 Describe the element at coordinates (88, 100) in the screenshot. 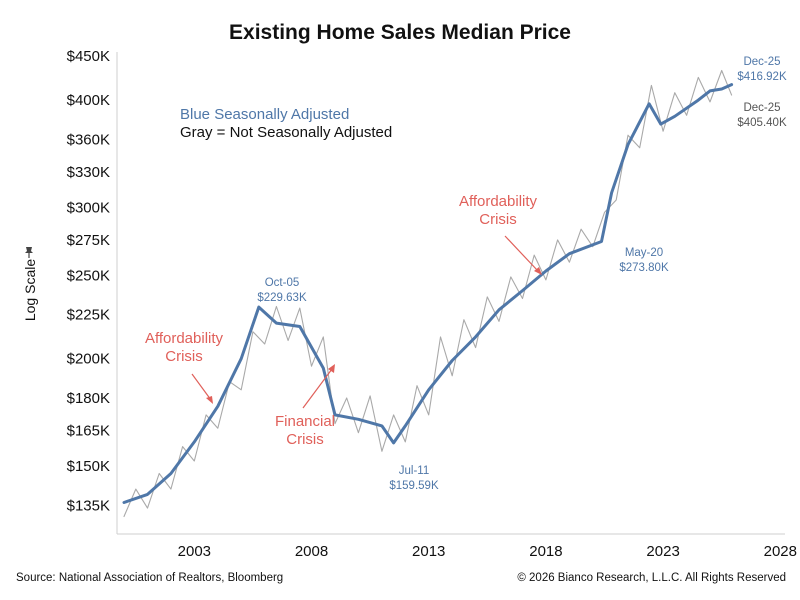

I see `y-tick-label: $400K` at that location.